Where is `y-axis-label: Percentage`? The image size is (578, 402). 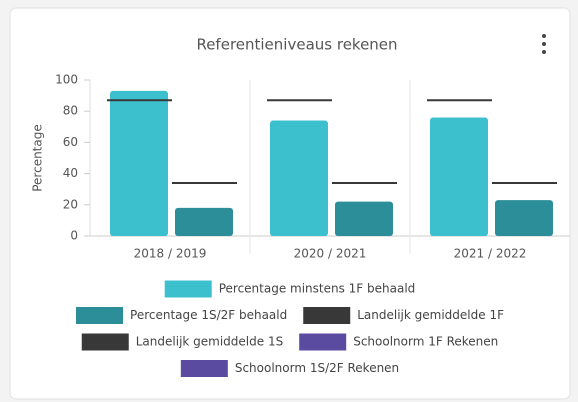 y-axis-label: Percentage is located at coordinates (38, 158).